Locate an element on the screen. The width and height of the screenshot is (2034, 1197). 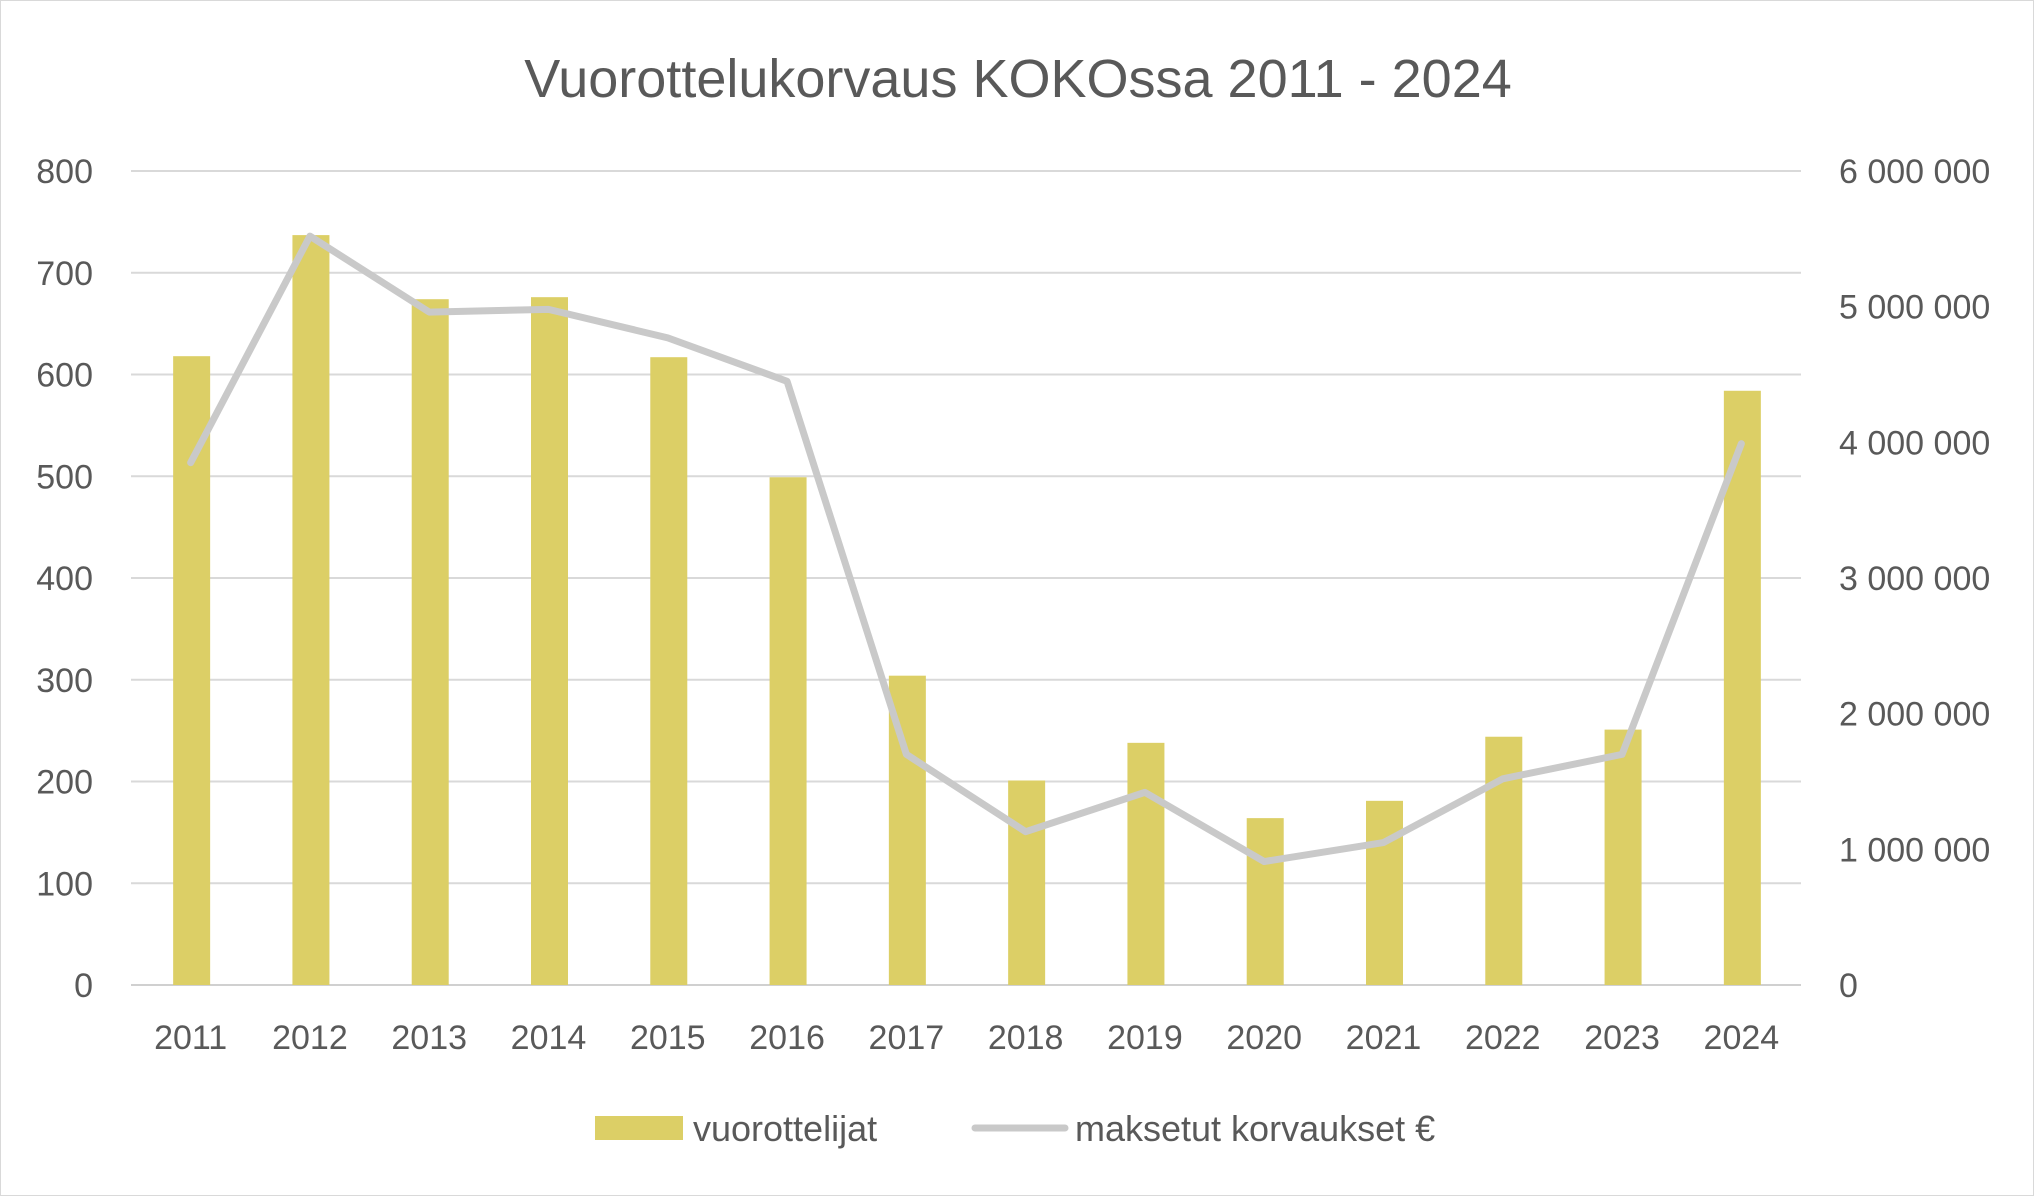
left-tick-label: 0 is located at coordinates (83, 986).